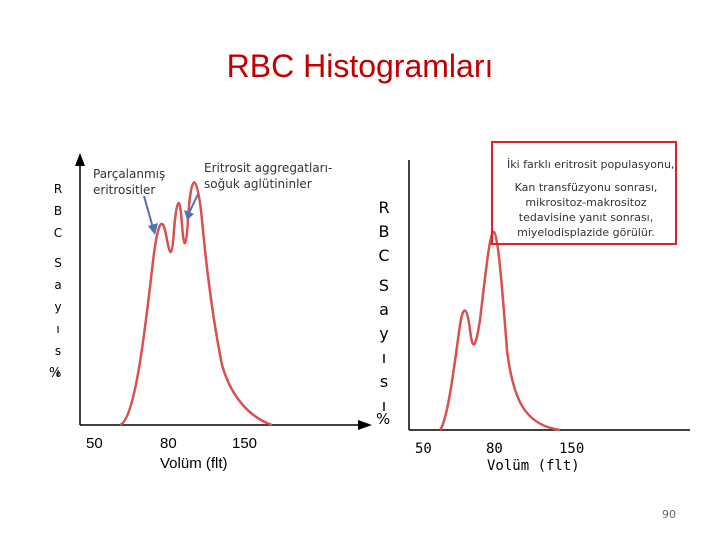 The height and width of the screenshot is (540, 720). What do you see at coordinates (58, 351) in the screenshot?
I see `left-ylabel-letter: s` at bounding box center [58, 351].